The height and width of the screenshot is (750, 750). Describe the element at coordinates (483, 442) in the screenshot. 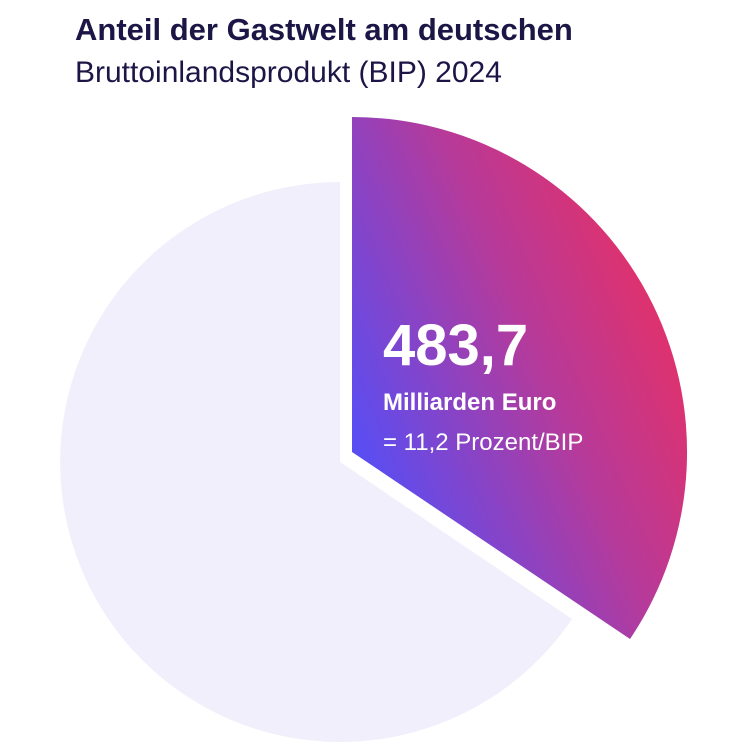

I see `share-label: = 11,2 Prozent/BIP` at that location.